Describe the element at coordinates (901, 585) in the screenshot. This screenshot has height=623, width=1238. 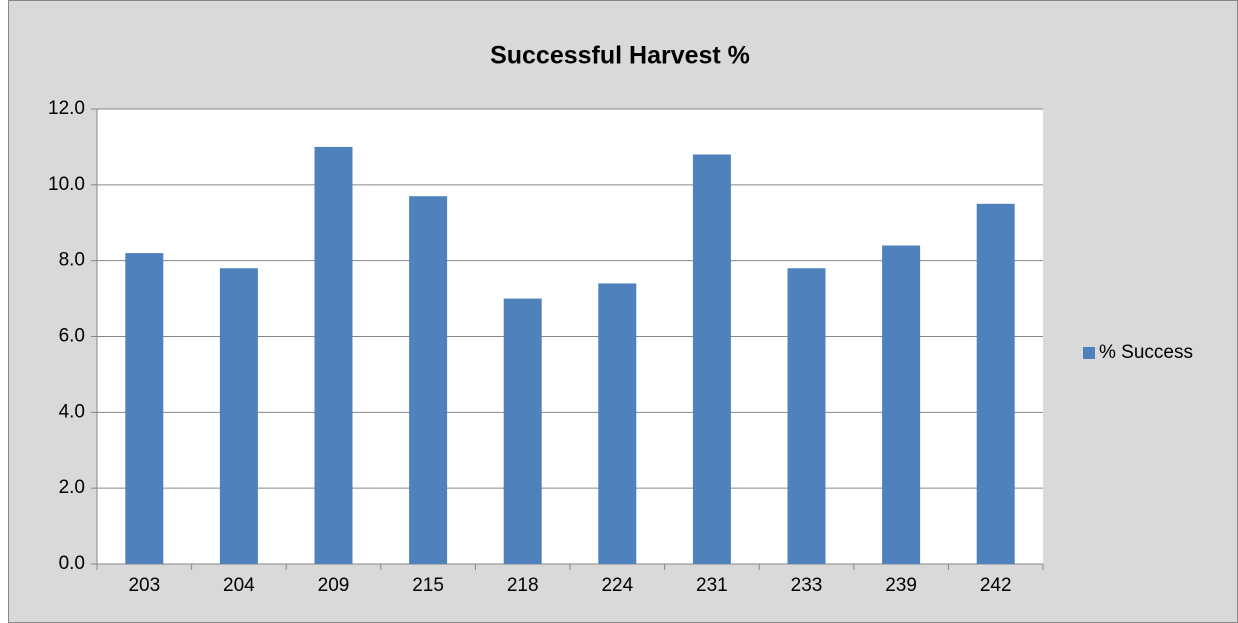
I see `x-tick-label: 239` at that location.